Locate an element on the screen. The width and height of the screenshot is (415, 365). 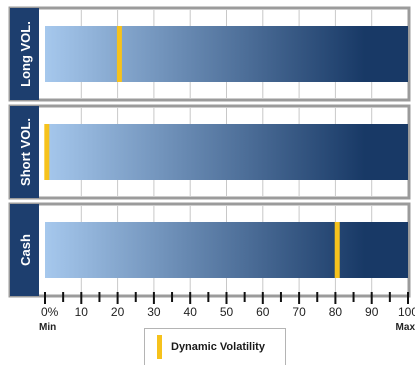
x-tick-label: 20 is located at coordinates (118, 312).